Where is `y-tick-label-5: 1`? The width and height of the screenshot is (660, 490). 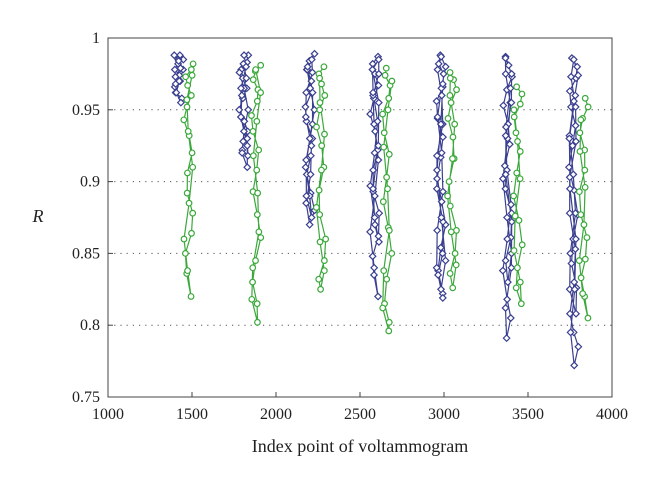
y-tick-label-5: 1 is located at coordinates (96, 38).